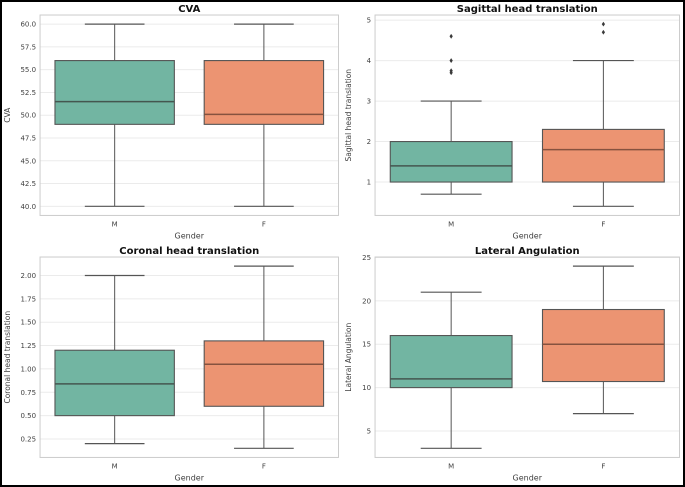 The width and height of the screenshot is (685, 487). Describe the element at coordinates (28, 92) in the screenshot. I see `y-tick-label: 52.5` at that location.